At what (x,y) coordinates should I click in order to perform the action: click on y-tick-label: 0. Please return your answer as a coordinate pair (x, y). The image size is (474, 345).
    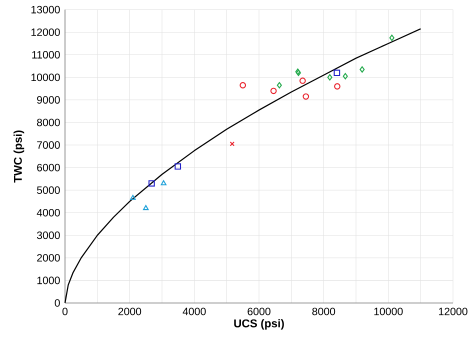
    Looking at the image, I should click on (57, 303).